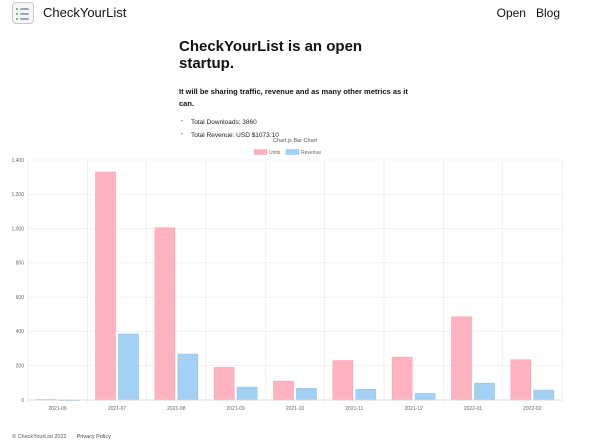  What do you see at coordinates (23, 13) in the screenshot?
I see `checklist-logo-icon` at bounding box center [23, 13].